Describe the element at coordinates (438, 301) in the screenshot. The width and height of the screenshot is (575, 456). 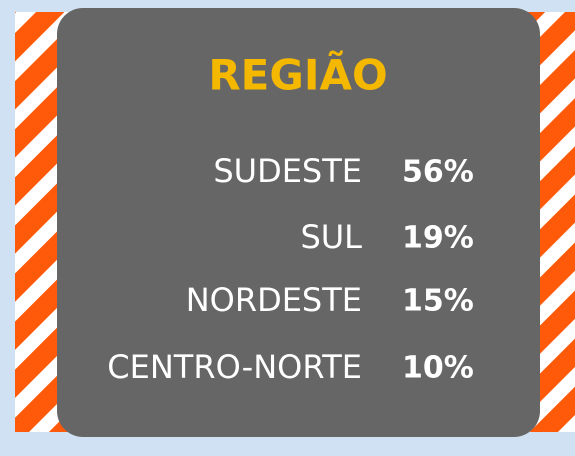
I see `region-value: 15%` at that location.